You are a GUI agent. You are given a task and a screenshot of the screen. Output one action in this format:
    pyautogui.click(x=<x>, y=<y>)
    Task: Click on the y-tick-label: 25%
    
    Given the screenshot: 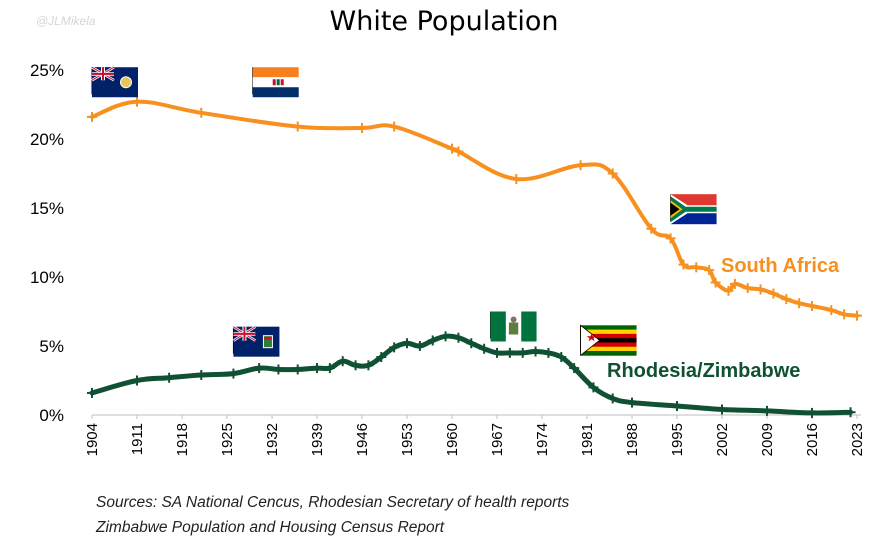 What is the action you would take?
    pyautogui.click(x=47, y=70)
    